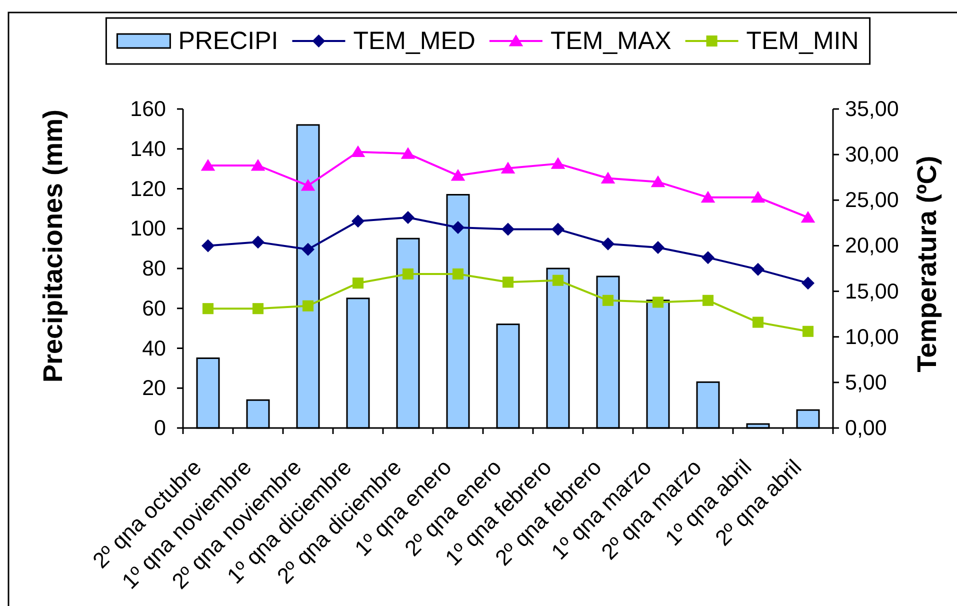  I want to click on legend-label: TEM_MED, so click(414, 41).